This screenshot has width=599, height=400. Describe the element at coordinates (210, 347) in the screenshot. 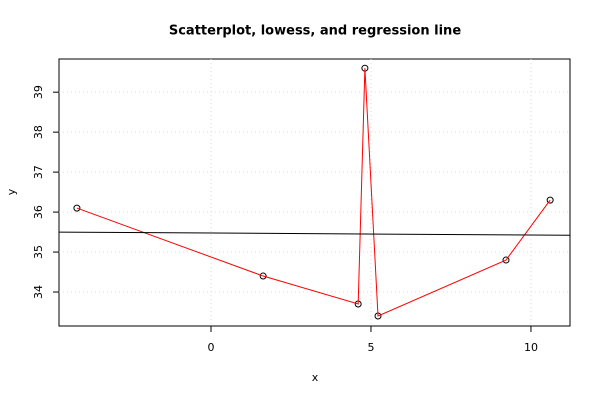

I see `x-tick-label: 0` at that location.